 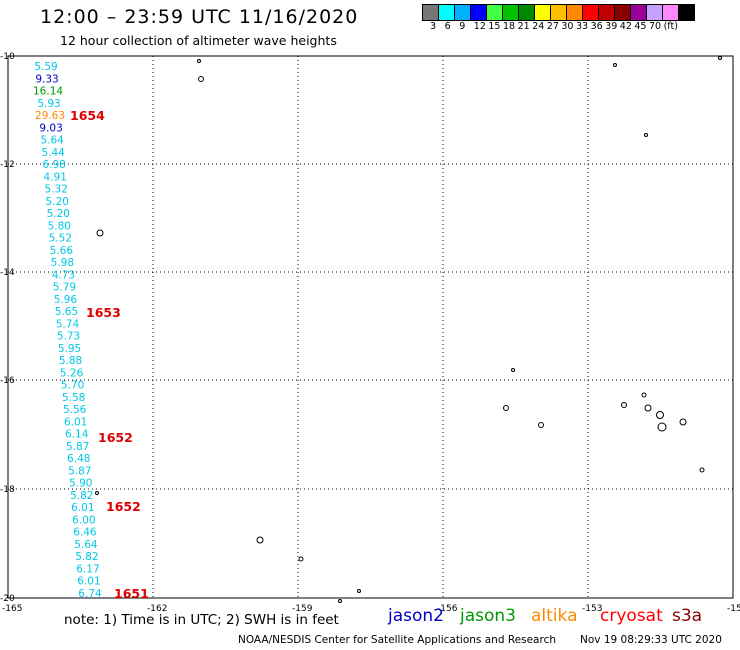 I want to click on wave-height-label: 4.91, so click(x=55, y=177).